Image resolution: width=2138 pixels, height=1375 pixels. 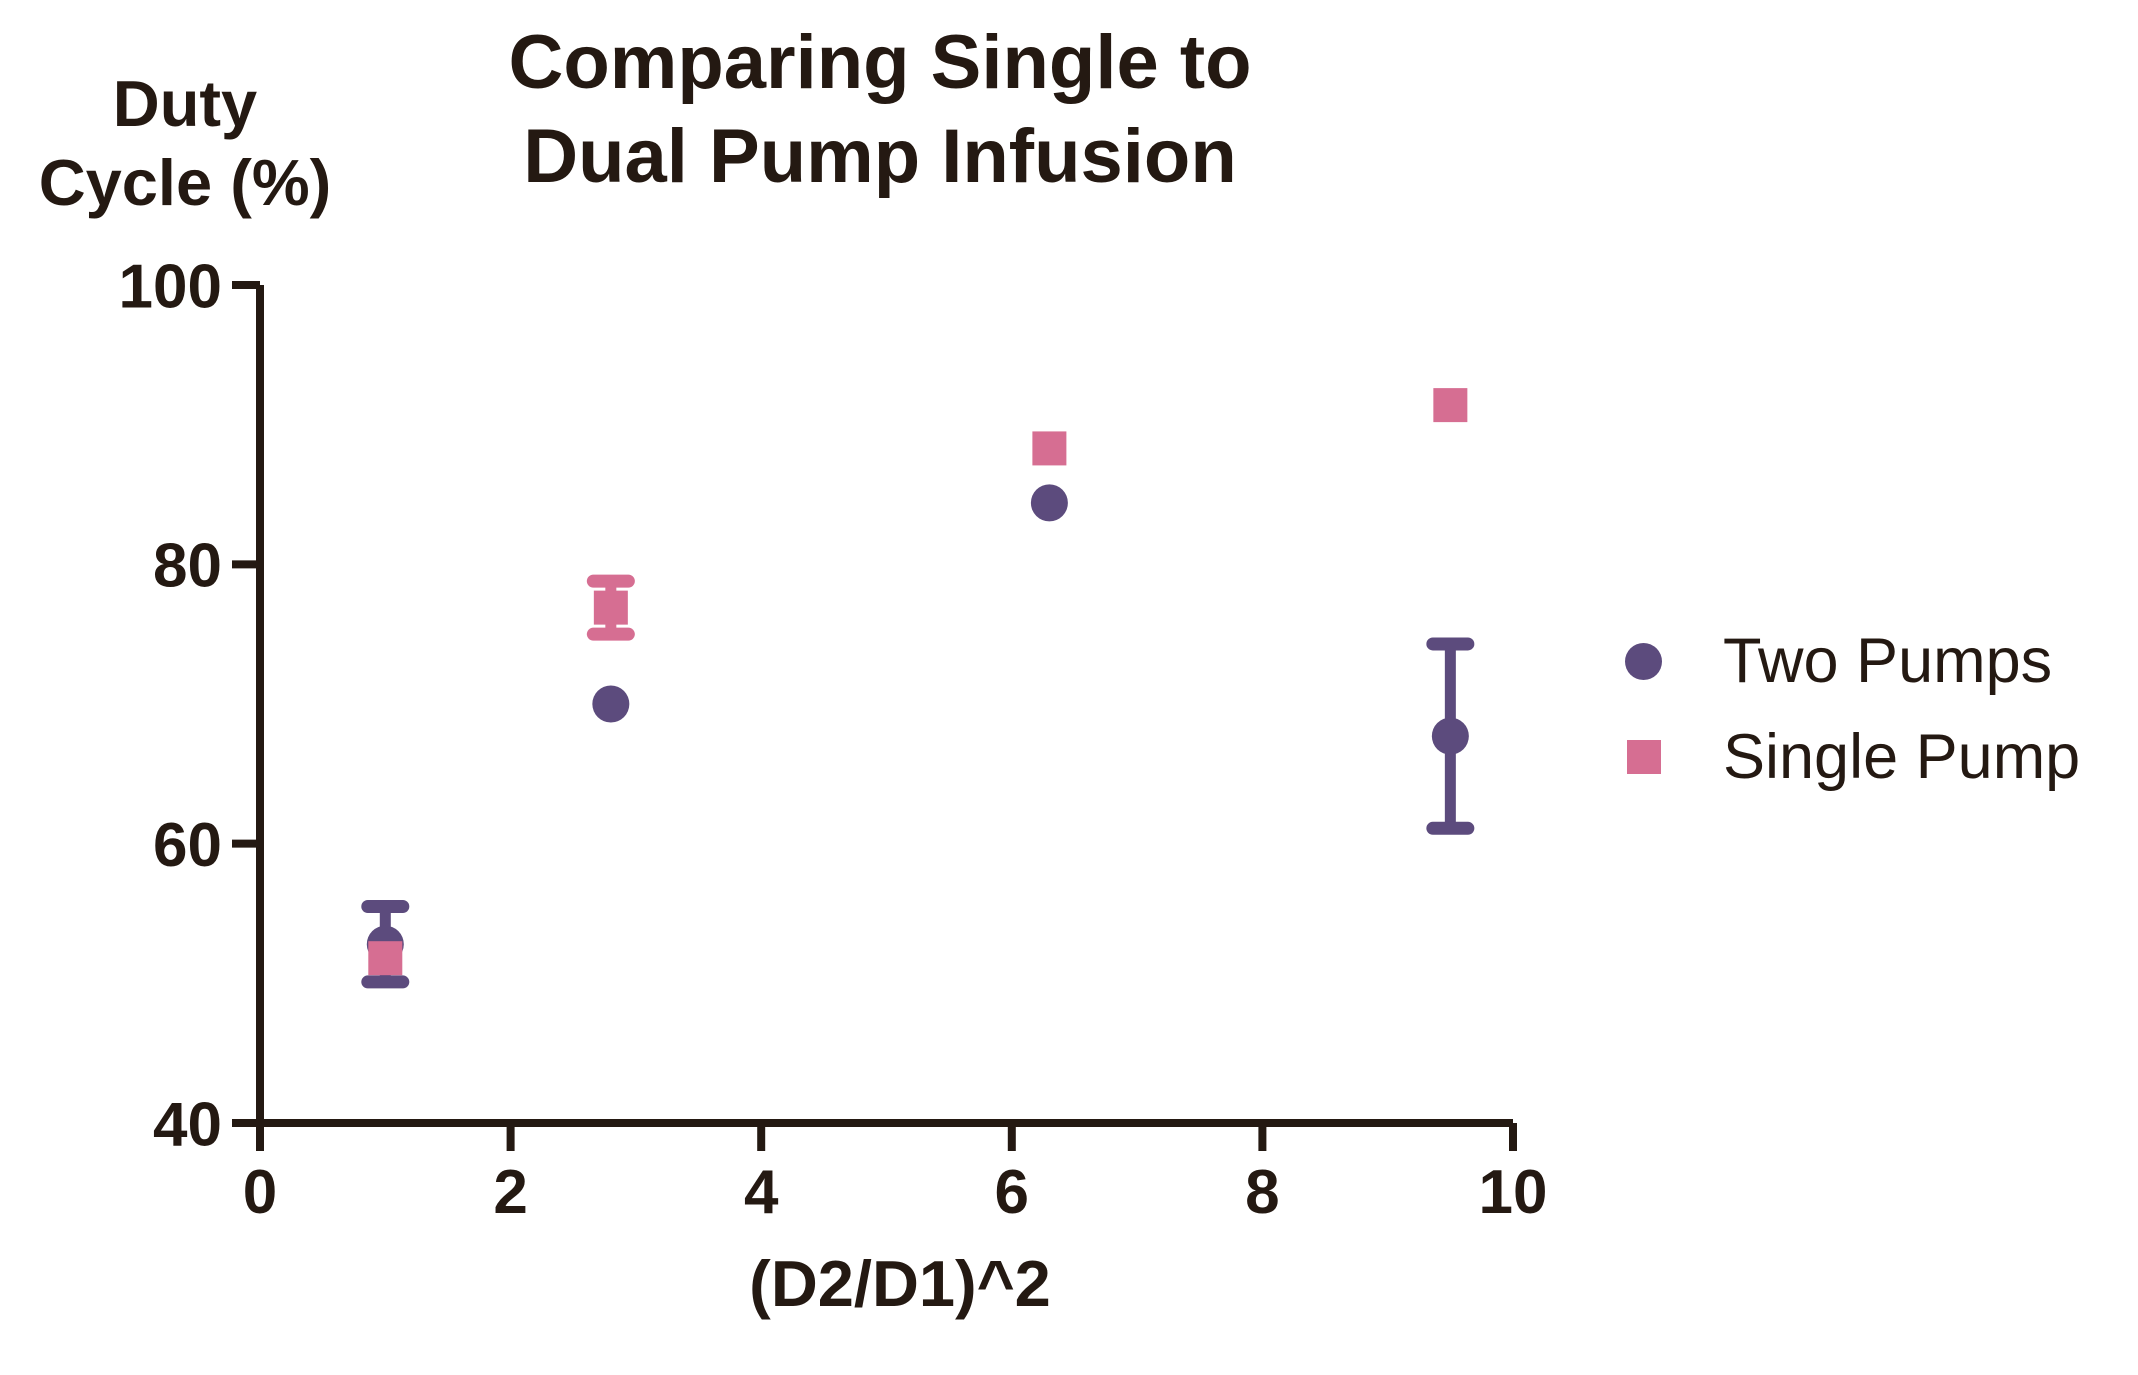 I want to click on legend-item-single-pump: Single Pump, so click(x=1843, y=757).